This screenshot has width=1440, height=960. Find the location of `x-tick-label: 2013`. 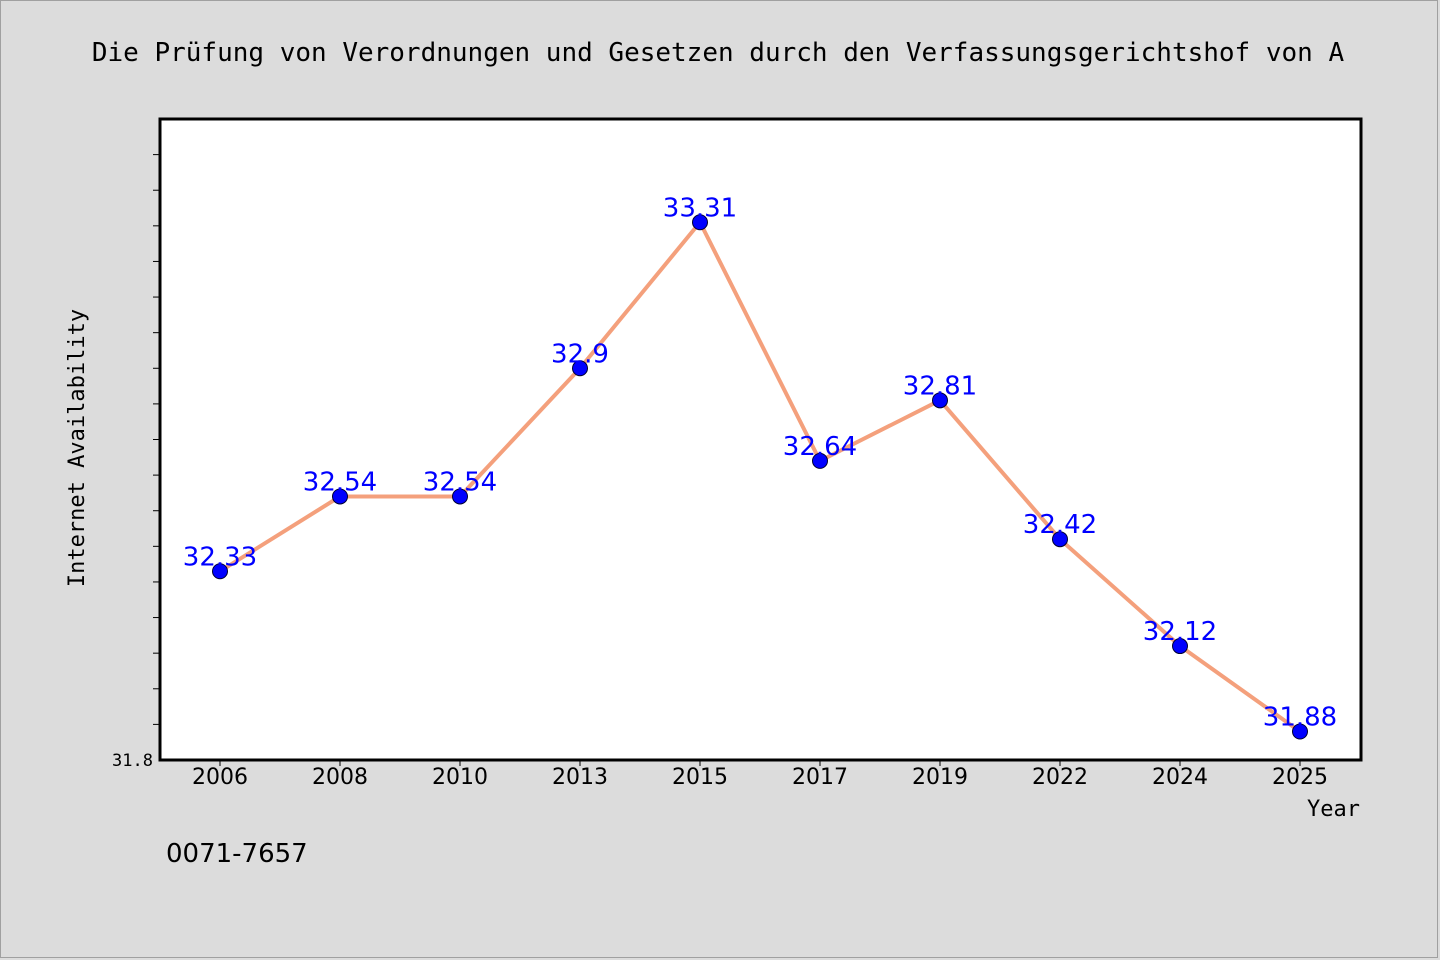

x-tick-label: 2013 is located at coordinates (580, 777).